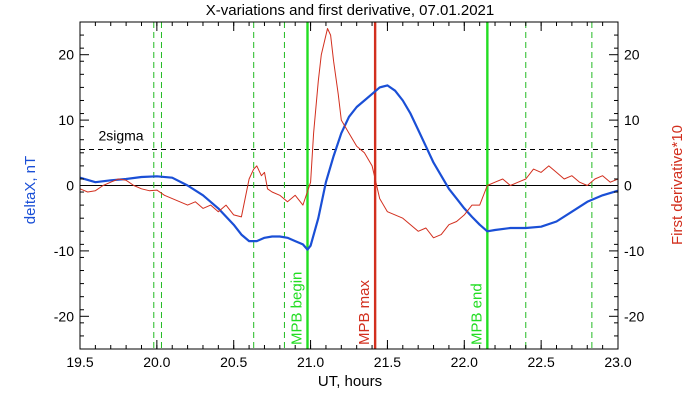 The height and width of the screenshot is (400, 700). I want to click on x-tick-label: 20.0, so click(156, 362).